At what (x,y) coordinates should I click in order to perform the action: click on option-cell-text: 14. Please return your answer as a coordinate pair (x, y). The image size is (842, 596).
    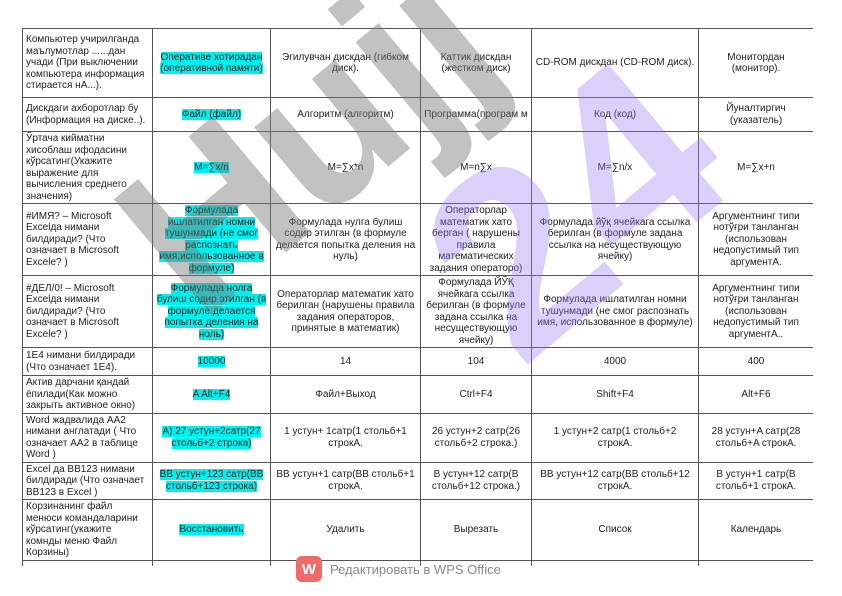
    Looking at the image, I should click on (345, 361).